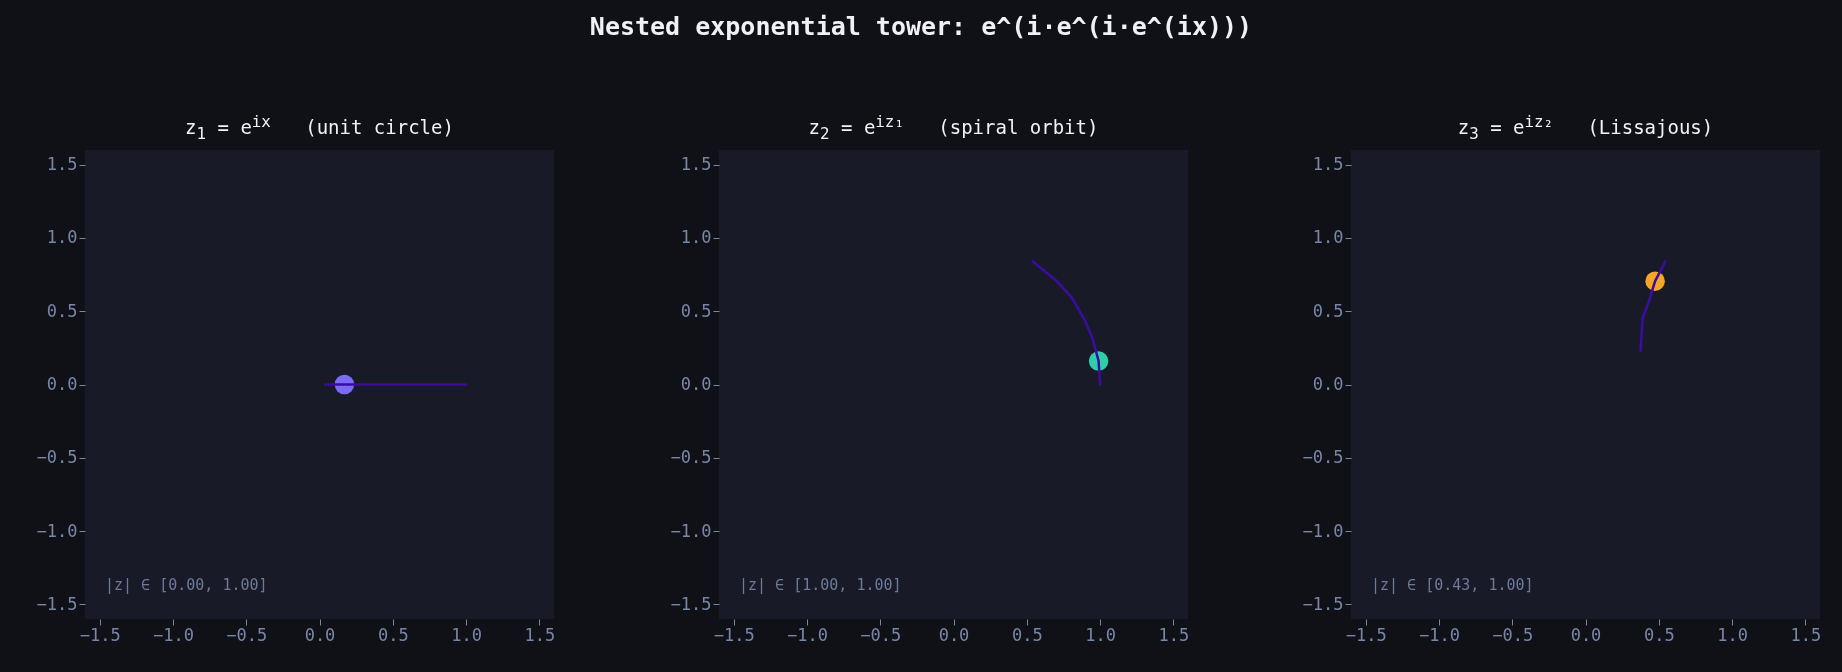 This screenshot has width=1842, height=672. What do you see at coordinates (1452, 585) in the screenshot?
I see `annotation: |z| ∈ [0.43, 1.00]` at bounding box center [1452, 585].